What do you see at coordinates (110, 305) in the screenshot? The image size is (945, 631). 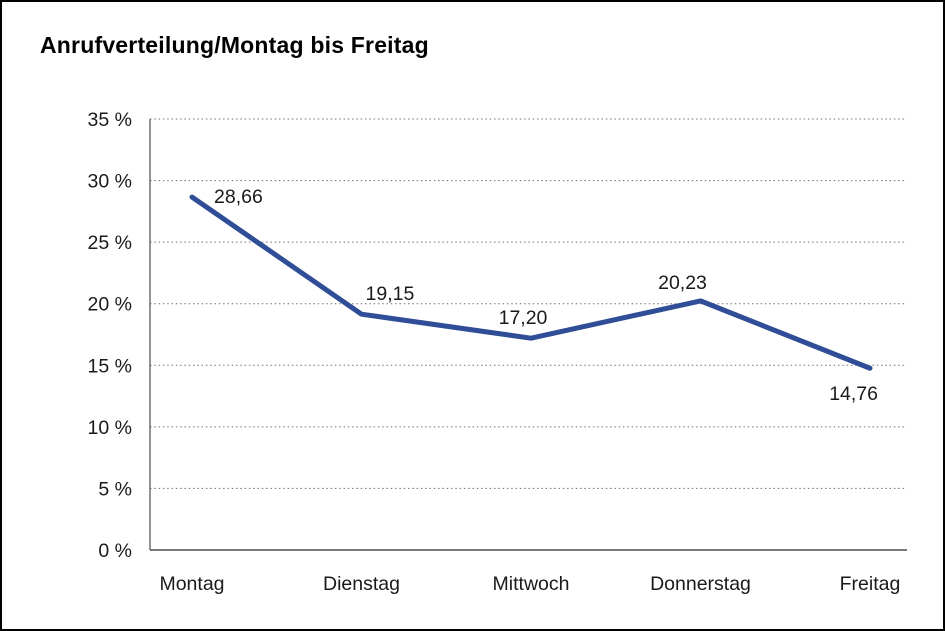 I see `y-tick-label: 20 %` at bounding box center [110, 305].